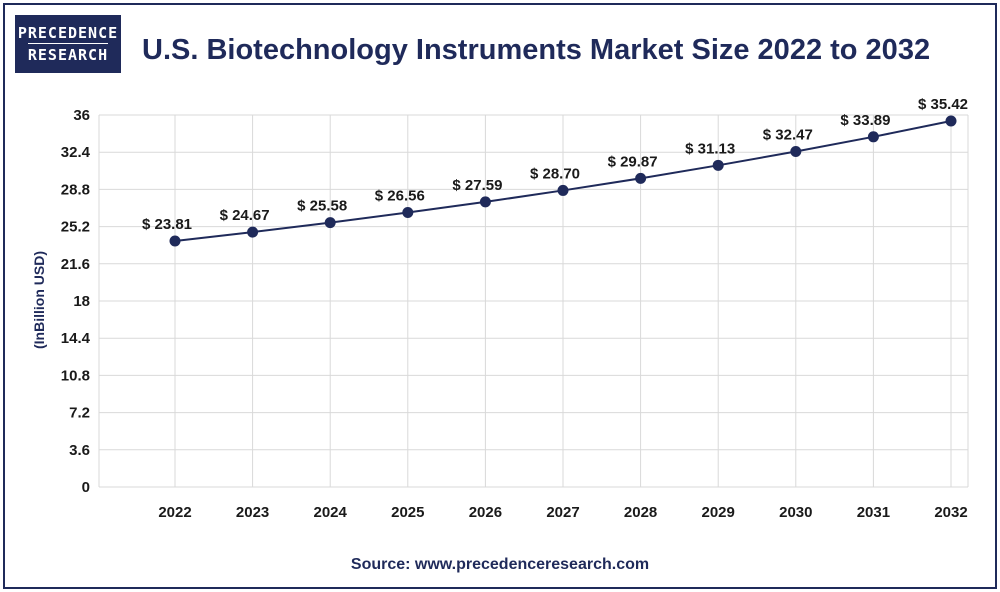 The image size is (1000, 592). I want to click on data-label: $ 25.58, so click(322, 206).